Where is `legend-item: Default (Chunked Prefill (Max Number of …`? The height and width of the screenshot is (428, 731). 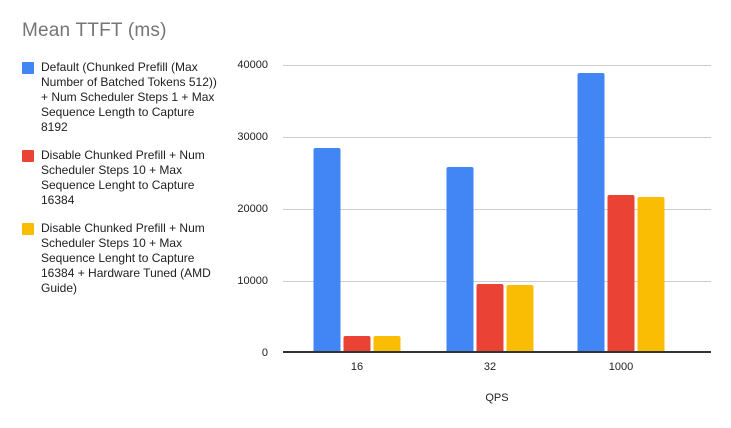
legend-item: Default (Chunked Prefill (Max Number of … is located at coordinates (122, 97).